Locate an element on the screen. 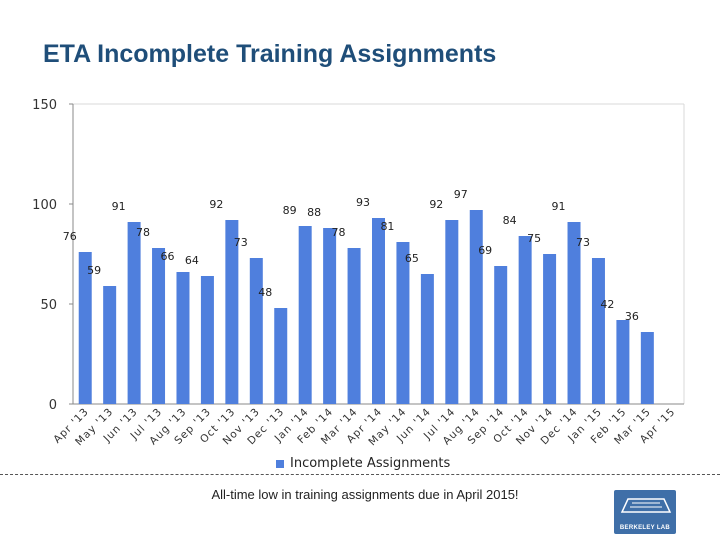 Image resolution: width=720 pixels, height=540 pixels. data-label: 88 is located at coordinates (314, 212).